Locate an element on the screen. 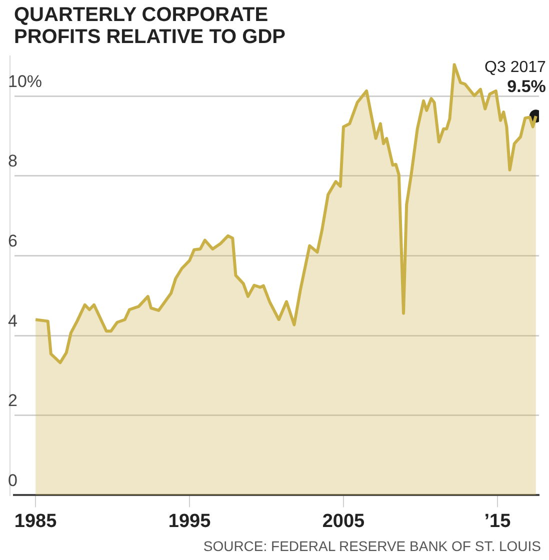 The width and height of the screenshot is (549, 560). chart-title: QUARTERLY CORPORATE PROFITS RELATIVE TO GDP is located at coordinates (150, 25).